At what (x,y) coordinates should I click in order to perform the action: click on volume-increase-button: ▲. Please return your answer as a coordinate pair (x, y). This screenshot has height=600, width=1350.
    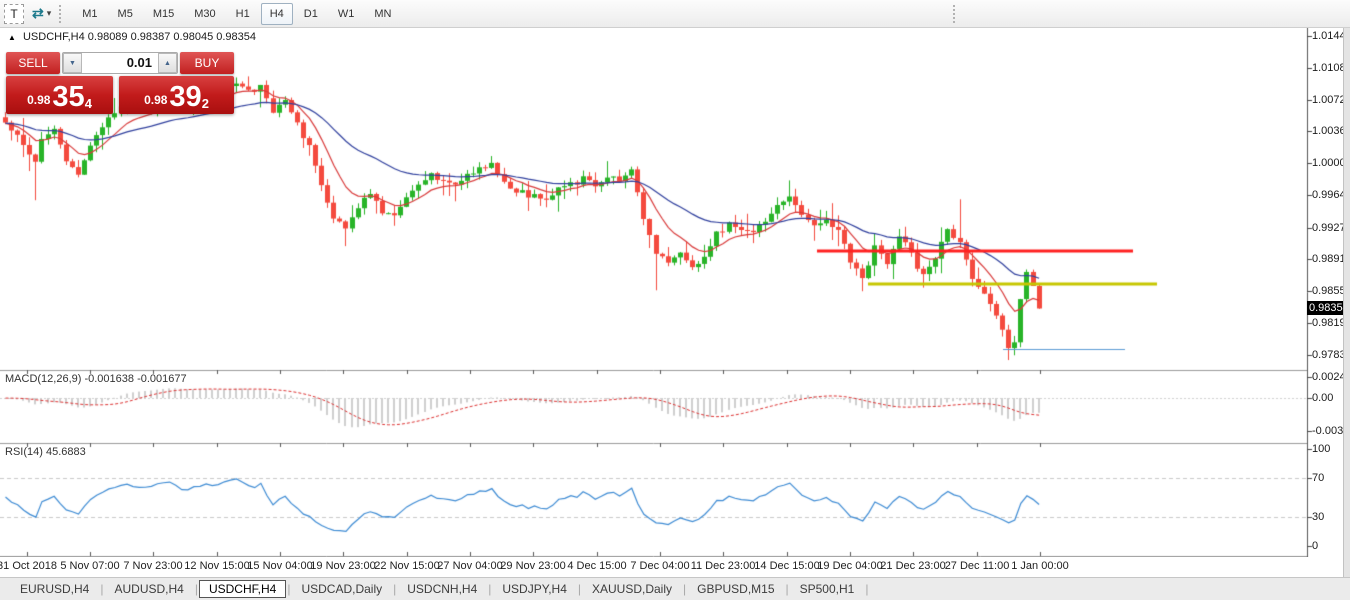
    Looking at the image, I should click on (167, 63).